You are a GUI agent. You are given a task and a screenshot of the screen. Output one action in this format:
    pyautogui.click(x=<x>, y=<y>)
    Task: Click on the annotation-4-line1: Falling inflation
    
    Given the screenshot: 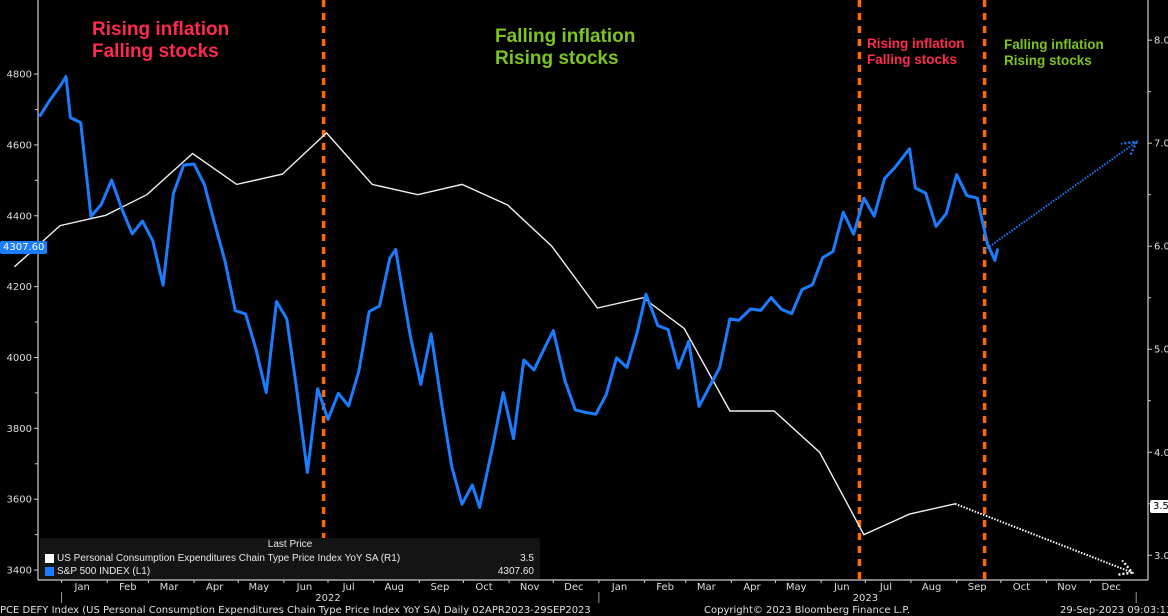 What is the action you would take?
    pyautogui.click(x=1054, y=44)
    